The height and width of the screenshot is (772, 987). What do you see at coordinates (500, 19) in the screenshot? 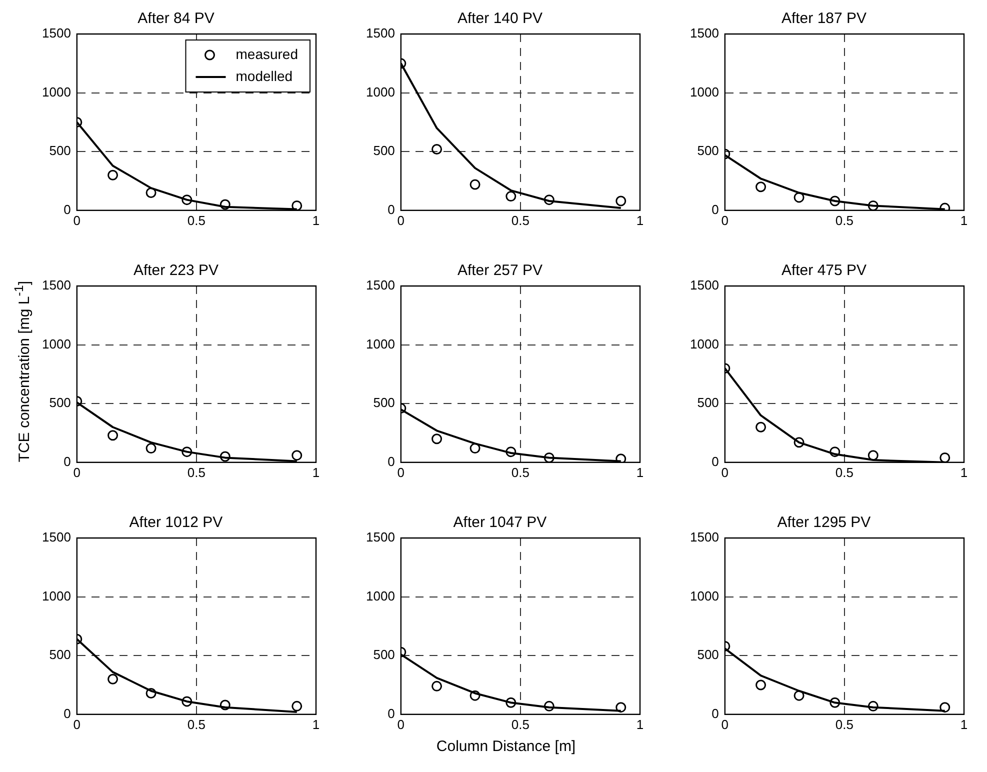
I see `chart-title: After 140 PV` at bounding box center [500, 19].